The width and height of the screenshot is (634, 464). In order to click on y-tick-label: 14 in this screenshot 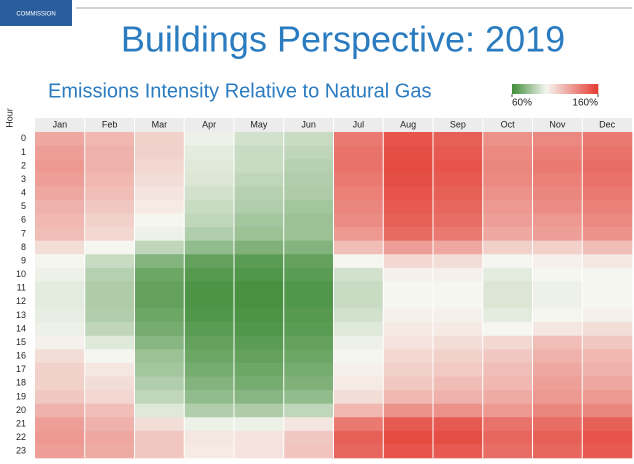, I will do `click(21, 328)`.